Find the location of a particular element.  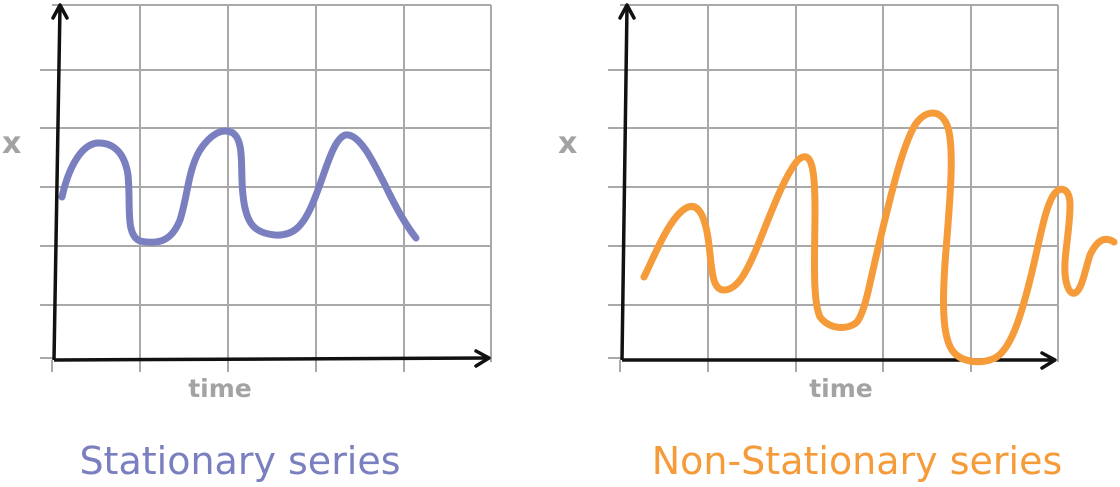

stationary-x-label: time is located at coordinates (220, 388).